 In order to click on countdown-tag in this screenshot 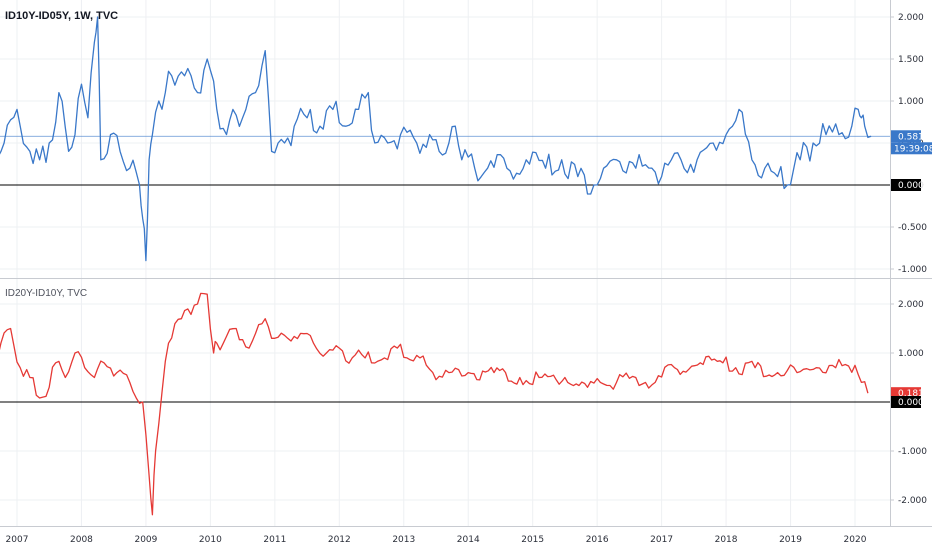, I will do `click(911, 148)`.